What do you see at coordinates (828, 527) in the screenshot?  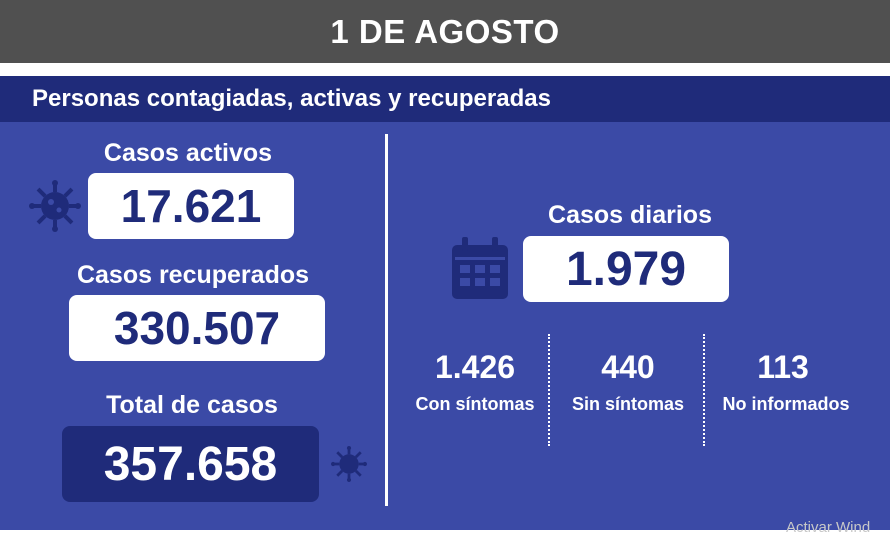 I see `activation-watermark: Activar Wind` at bounding box center [828, 527].